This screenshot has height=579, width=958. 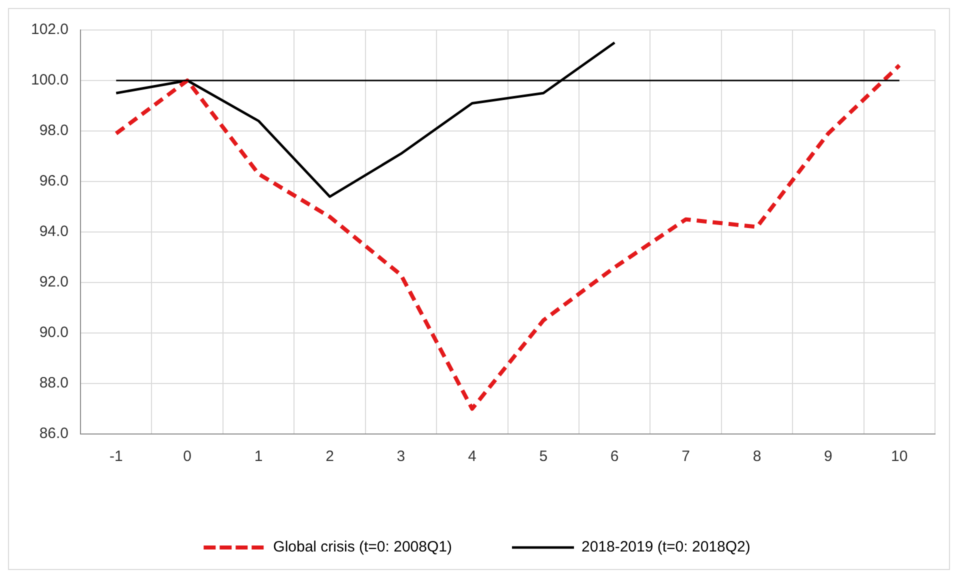 What do you see at coordinates (54, 181) in the screenshot?
I see `y-tick-label: 96.0` at bounding box center [54, 181].